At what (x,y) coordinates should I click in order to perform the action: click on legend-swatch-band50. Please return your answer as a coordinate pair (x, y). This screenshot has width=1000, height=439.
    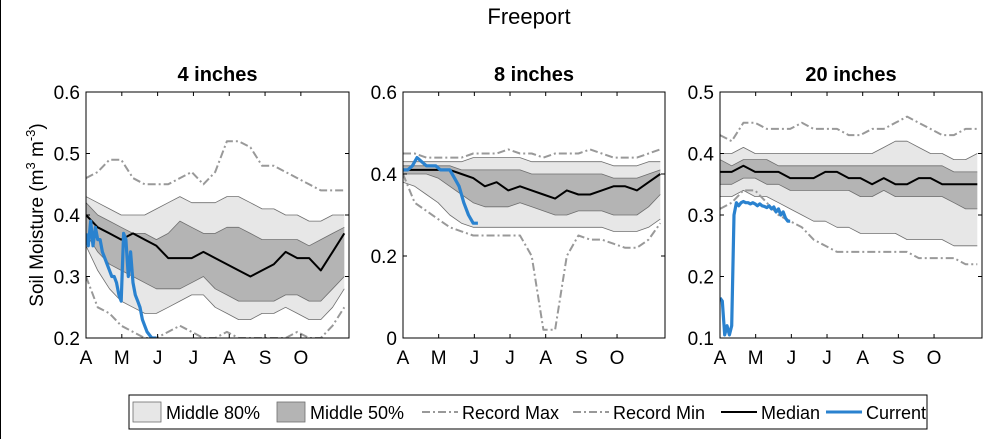
    Looking at the image, I should click on (291, 412).